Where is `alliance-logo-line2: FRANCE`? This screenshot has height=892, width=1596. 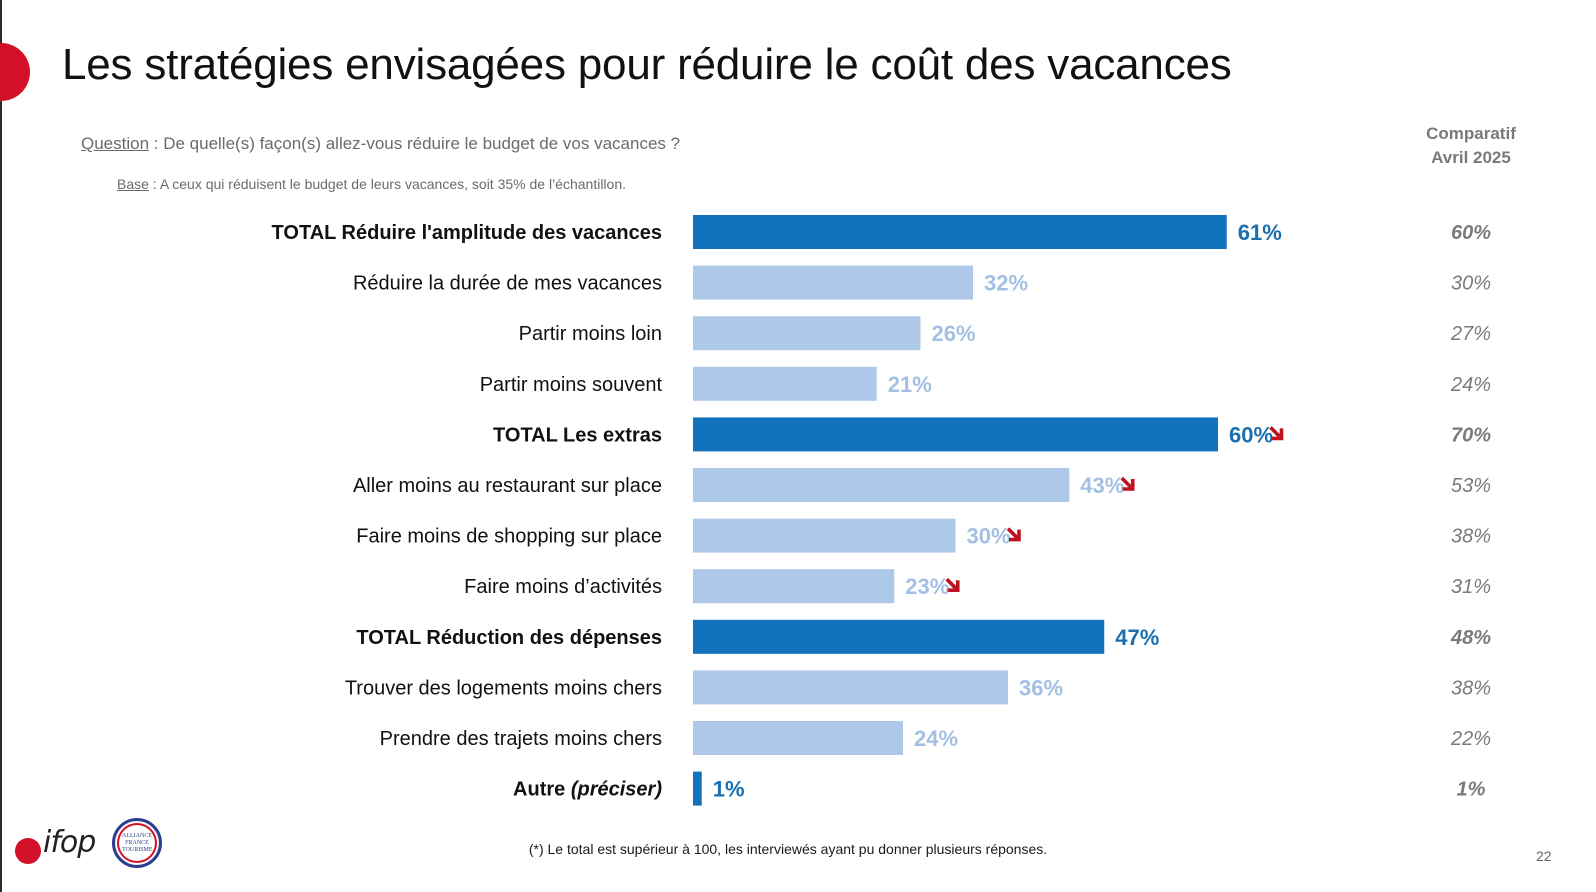
alliance-logo-line2: FRANCE is located at coordinates (137, 843).